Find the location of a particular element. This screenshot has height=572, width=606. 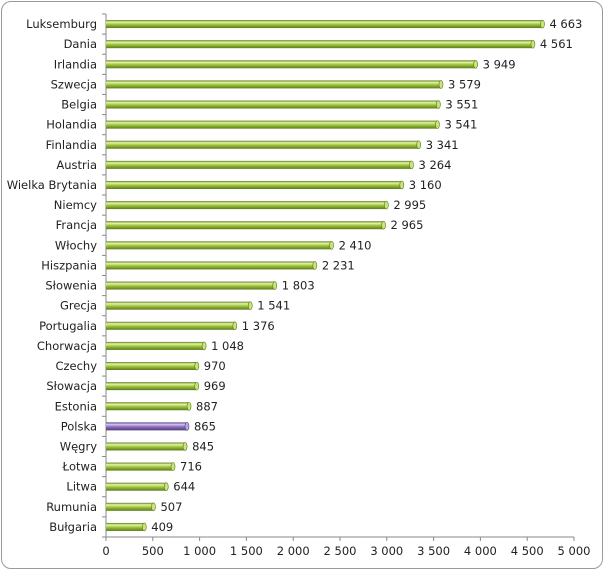

data-label: 1 541 is located at coordinates (273, 306).